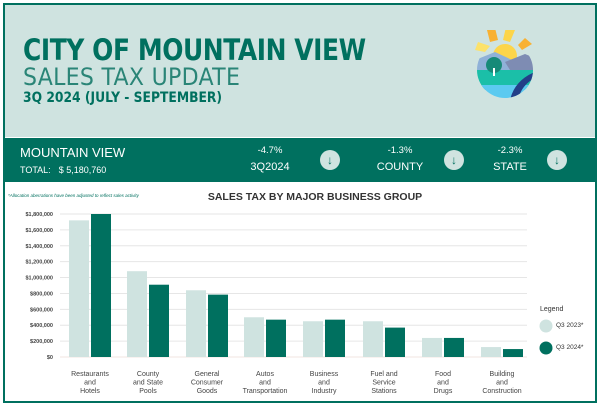 The image size is (600, 405). Describe the element at coordinates (207, 391) in the screenshot. I see `x-tick-label: Goods` at that location.